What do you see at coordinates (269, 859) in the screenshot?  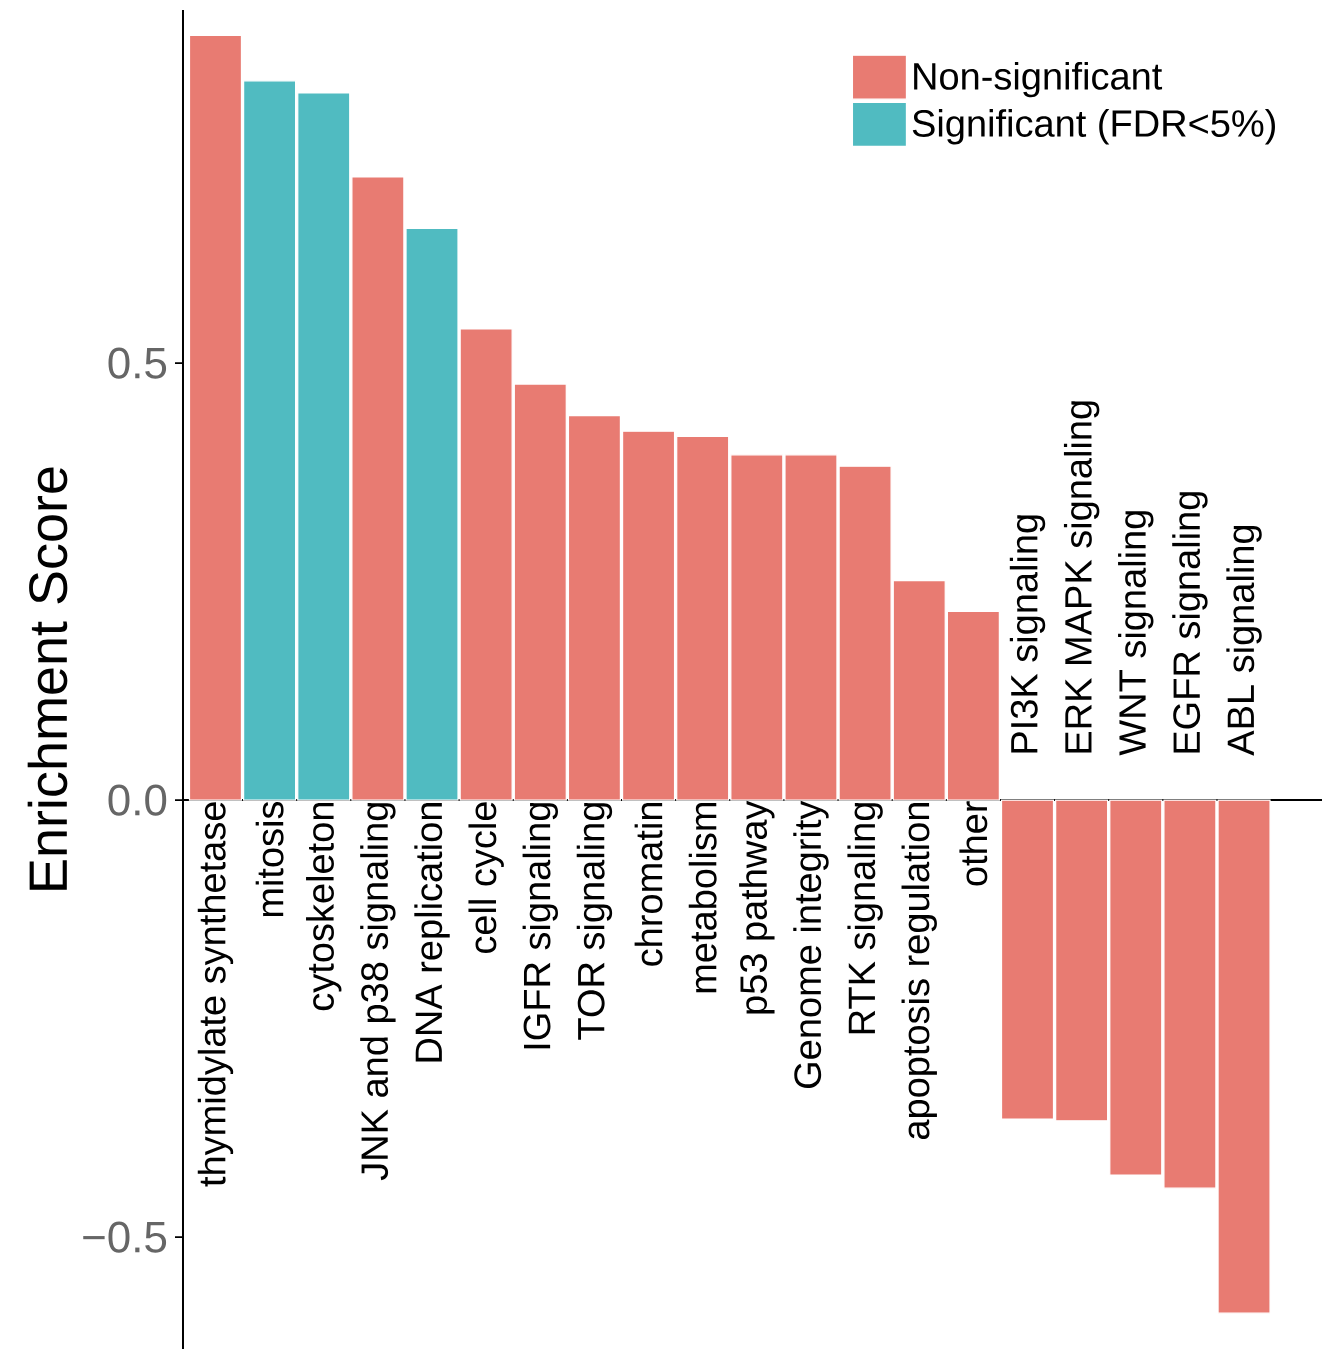 I see `x-tick-label: mitosis` at bounding box center [269, 859].